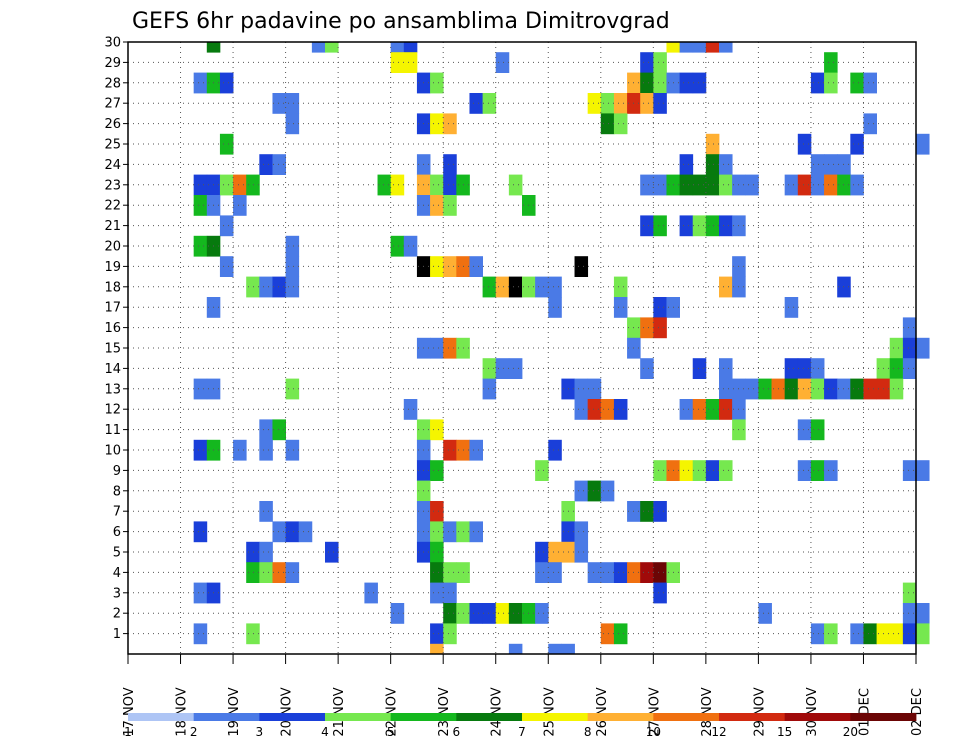 The image size is (960, 746). What do you see at coordinates (520, 726) in the screenshot?
I see `colorbar: 1 2 3 4 5 6 7 8 10 12 15 20` at bounding box center [520, 726].